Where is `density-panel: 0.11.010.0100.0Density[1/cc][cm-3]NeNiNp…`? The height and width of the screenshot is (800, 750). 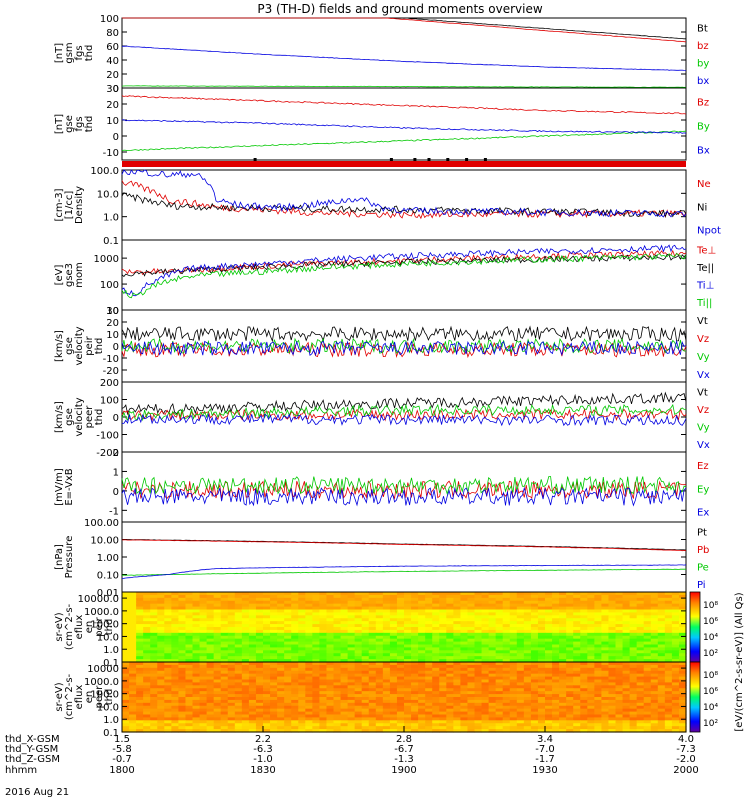 density-panel: 0.11.010.0100.0Density[1/cc][cm-3]NeNiNp… is located at coordinates (387, 206).